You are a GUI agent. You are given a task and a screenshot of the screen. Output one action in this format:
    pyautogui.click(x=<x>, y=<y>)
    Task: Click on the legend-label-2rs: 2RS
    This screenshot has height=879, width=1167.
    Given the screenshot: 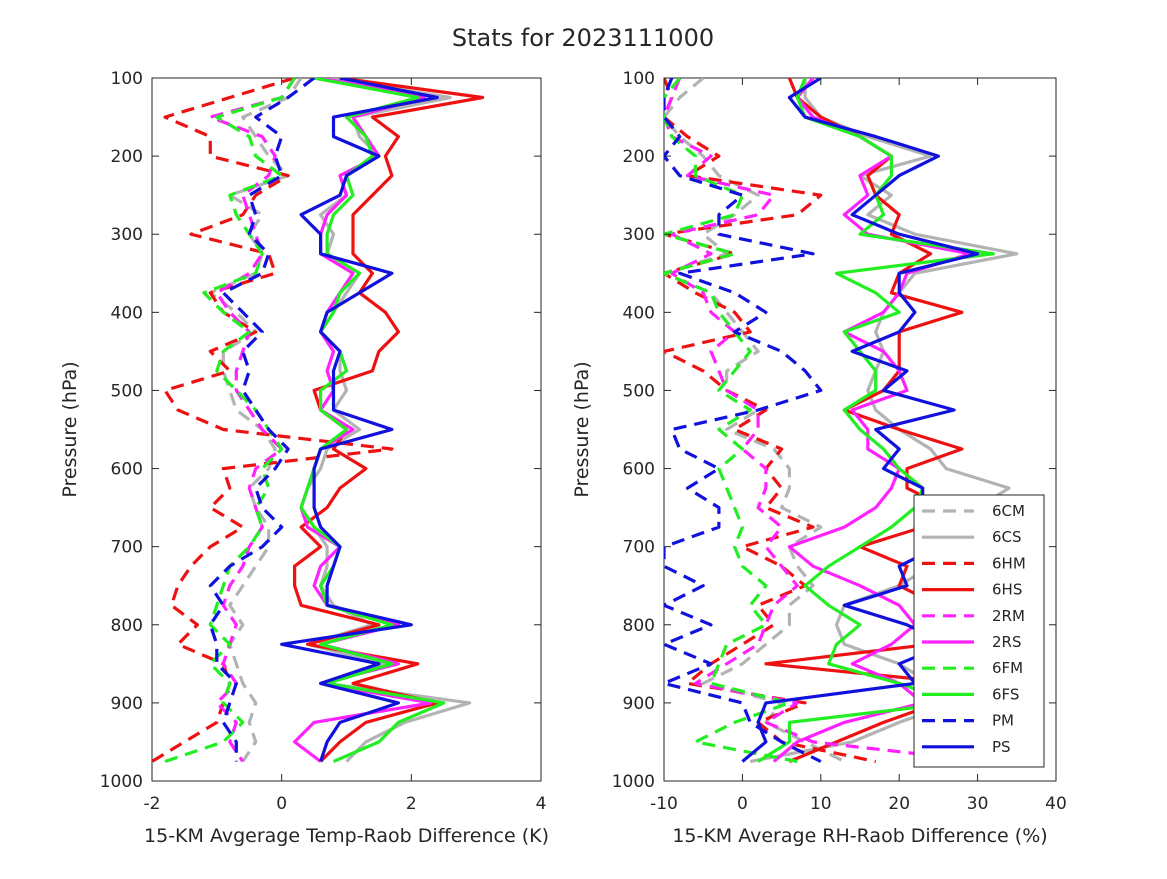 What is the action you would take?
    pyautogui.click(x=1007, y=642)
    